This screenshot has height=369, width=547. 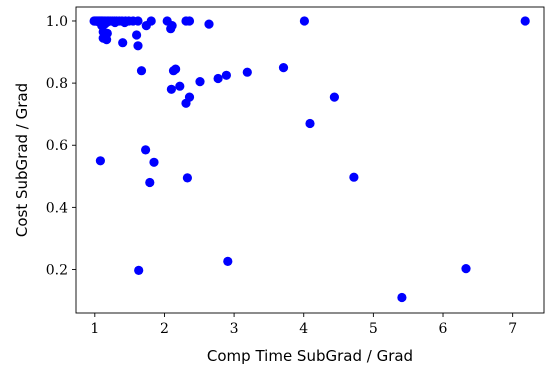 What do you see at coordinates (57, 146) in the screenshot?
I see `y-tick-label: 0.6` at bounding box center [57, 146].